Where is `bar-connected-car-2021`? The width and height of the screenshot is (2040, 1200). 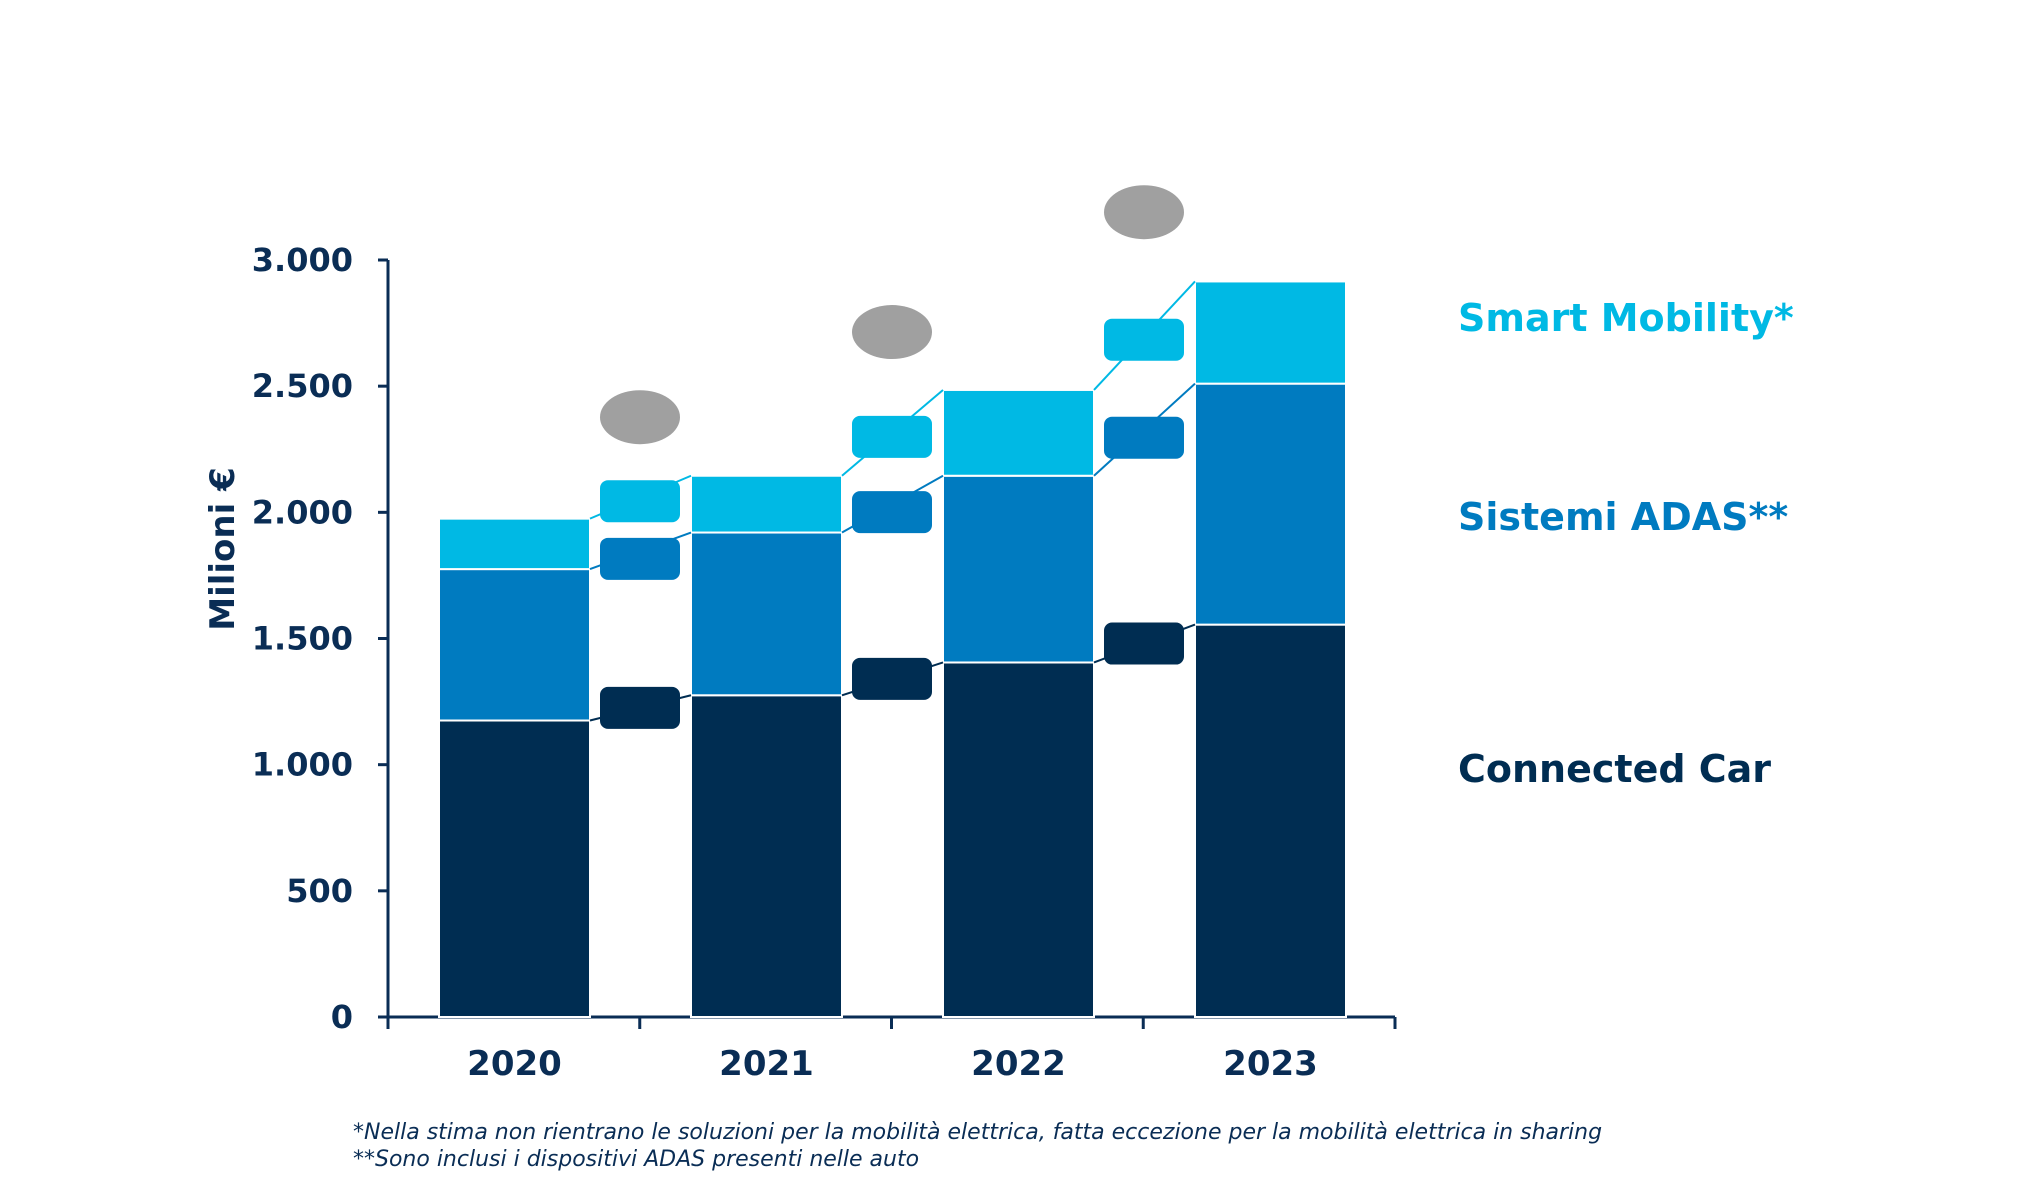
bar-connected-car-2021 is located at coordinates (766, 856).